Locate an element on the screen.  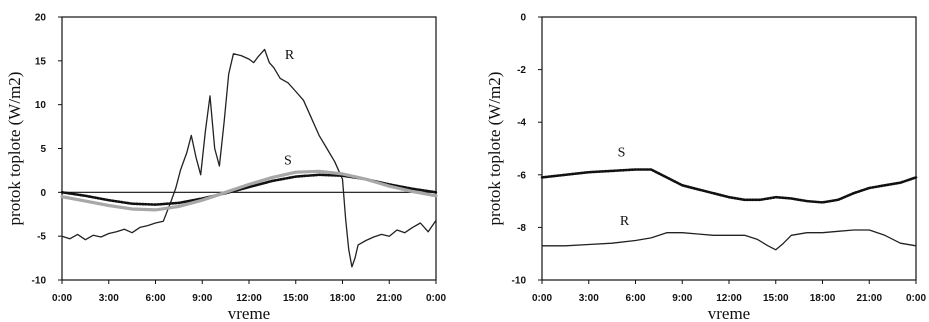
chart1-x-tick-label: 21:00 is located at coordinates (389, 298).